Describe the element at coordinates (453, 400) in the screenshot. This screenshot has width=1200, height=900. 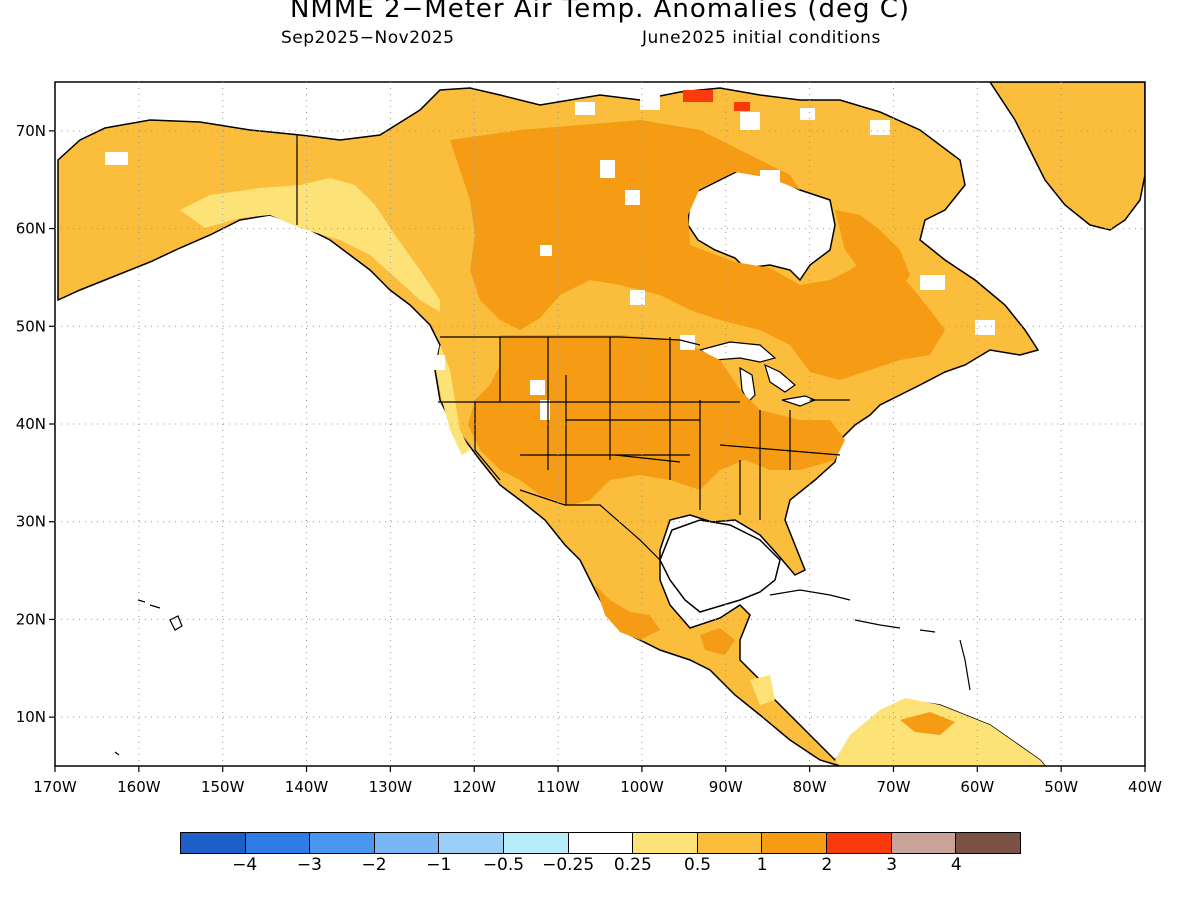
I see `california-cool-zone` at that location.